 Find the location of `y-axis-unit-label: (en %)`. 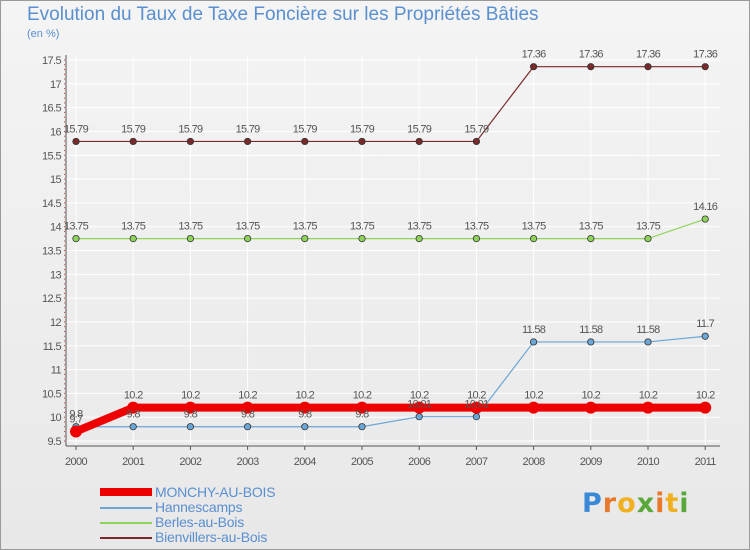

y-axis-unit-label: (en %) is located at coordinates (43, 34).